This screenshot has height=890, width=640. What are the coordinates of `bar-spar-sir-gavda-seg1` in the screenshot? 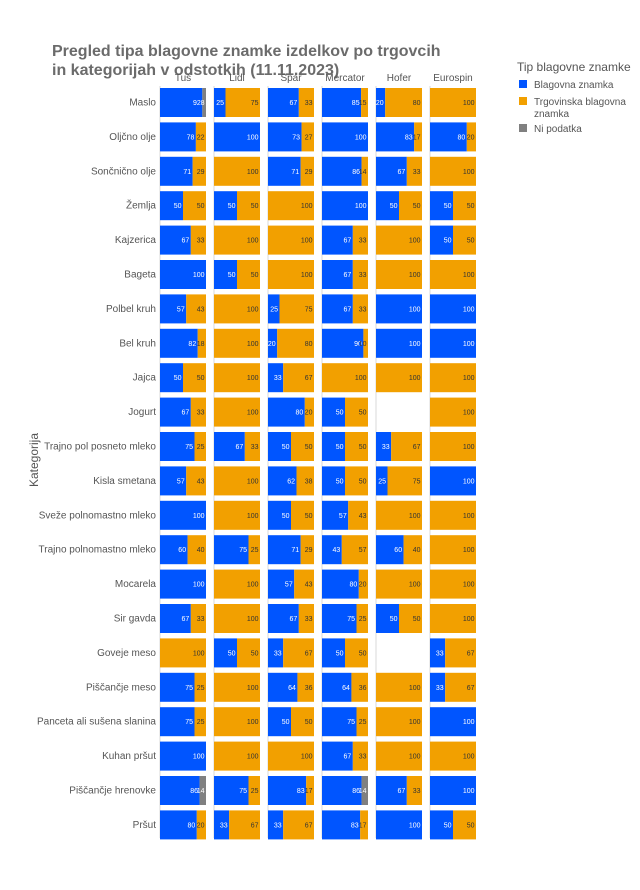 It's located at (306, 618).